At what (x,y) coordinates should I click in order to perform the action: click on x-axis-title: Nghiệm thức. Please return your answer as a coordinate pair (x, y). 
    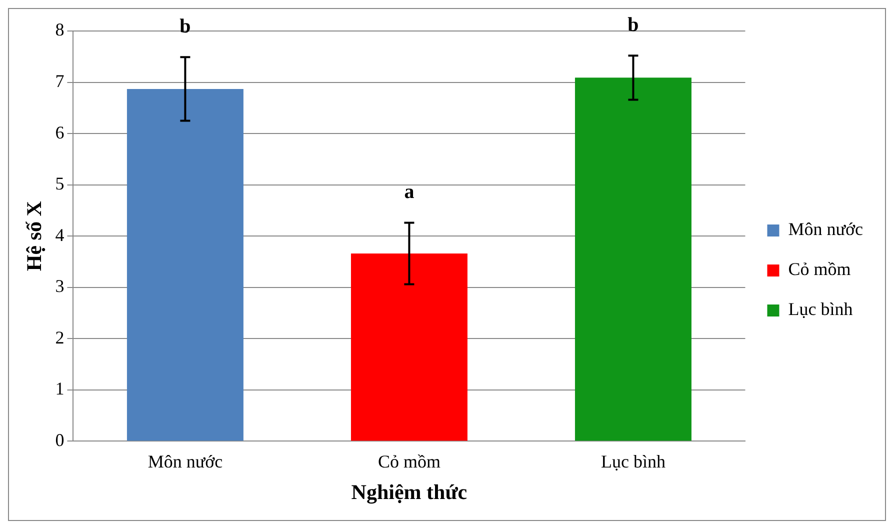
    Looking at the image, I should click on (409, 492).